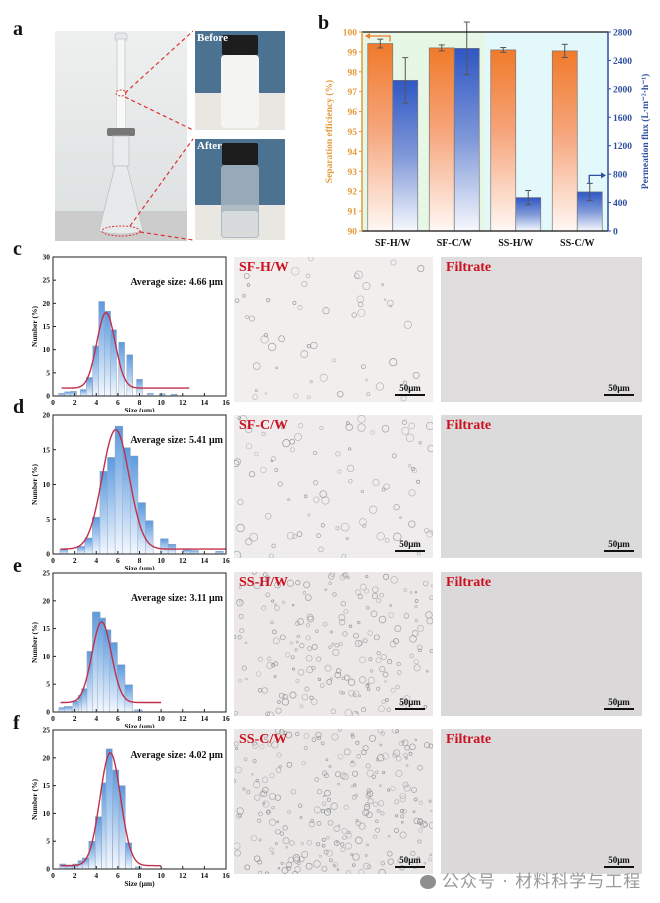 This screenshot has width=660, height=903. I want to click on micrograph-filtrate-ss-hw: Filtrate 50μm, so click(541, 644).